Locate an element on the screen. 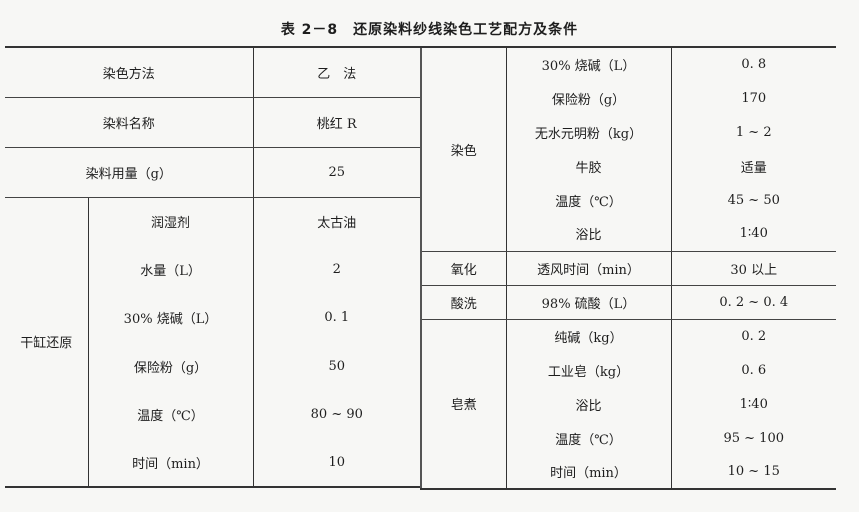  table-row: 无水元明粉（kg） 1 ~ 2 is located at coordinates (628, 132).